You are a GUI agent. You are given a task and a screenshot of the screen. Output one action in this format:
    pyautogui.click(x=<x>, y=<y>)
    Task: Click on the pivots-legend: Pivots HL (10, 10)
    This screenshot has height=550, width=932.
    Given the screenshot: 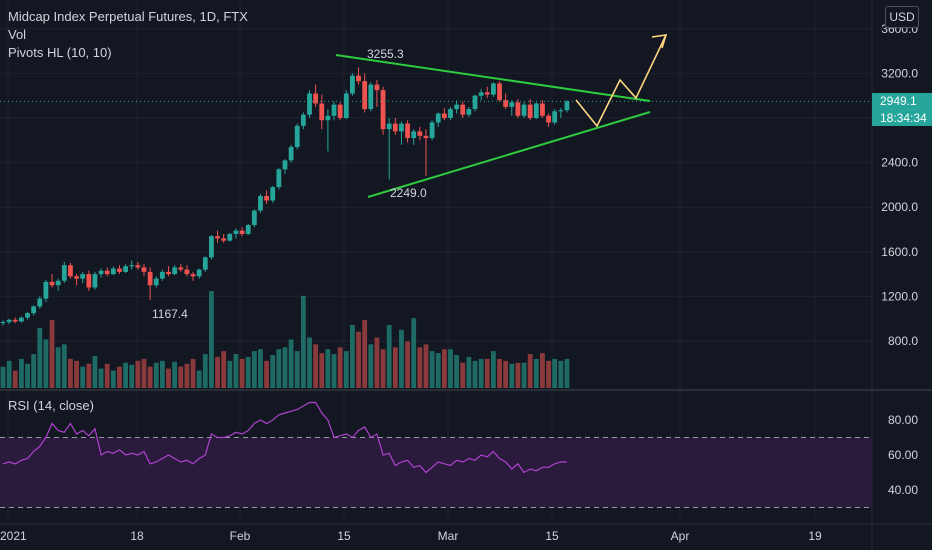 What is the action you would take?
    pyautogui.click(x=60, y=52)
    